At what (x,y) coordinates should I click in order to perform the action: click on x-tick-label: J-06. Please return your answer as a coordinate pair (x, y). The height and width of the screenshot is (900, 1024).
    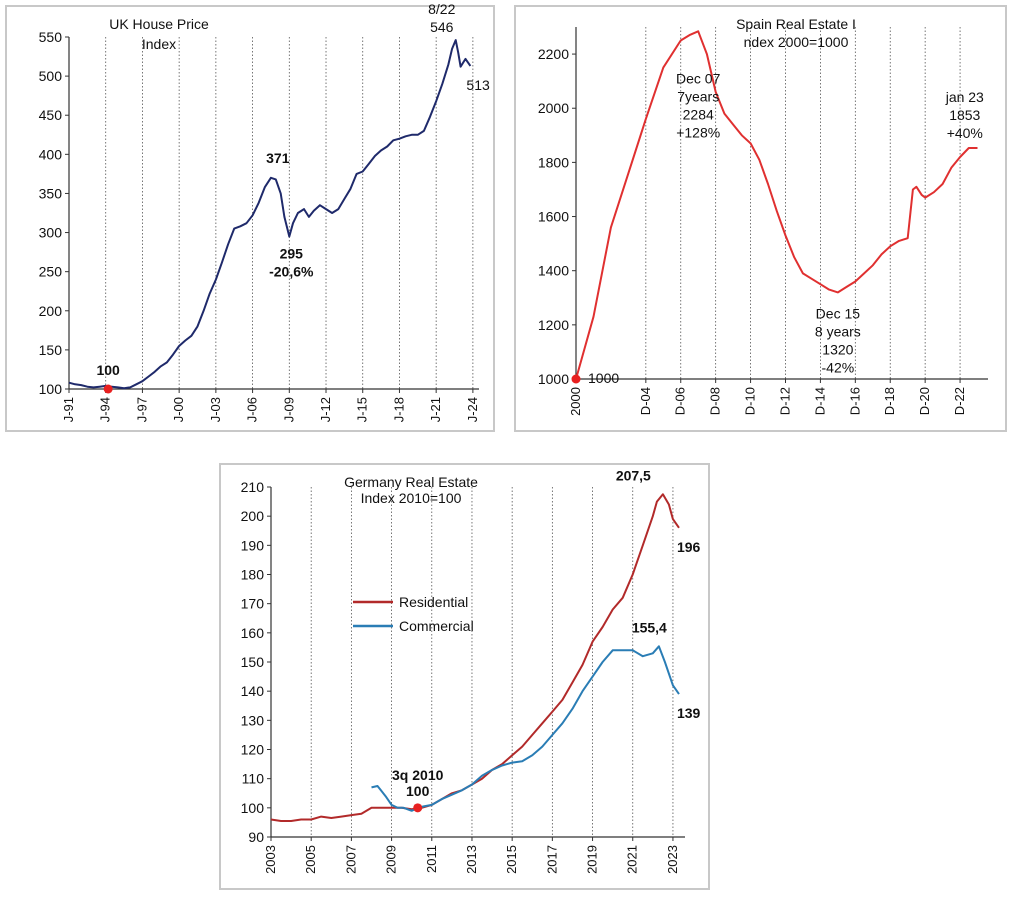
    Looking at the image, I should click on (252, 409).